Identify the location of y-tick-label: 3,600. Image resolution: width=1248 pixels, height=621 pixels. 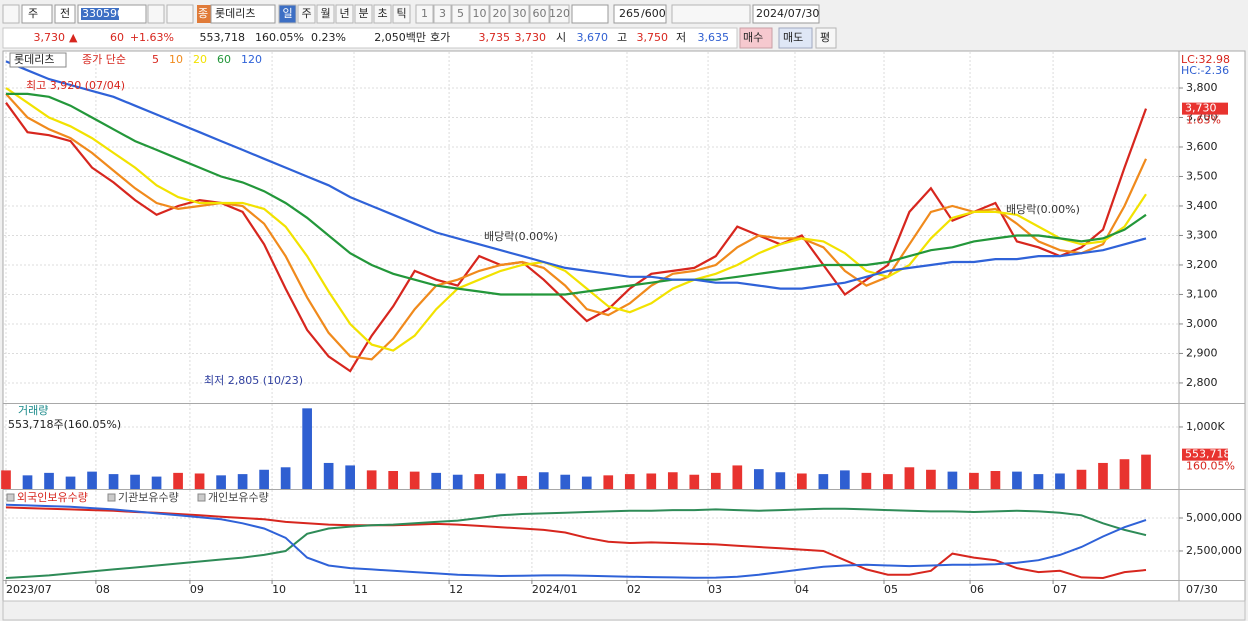
(1202, 146).